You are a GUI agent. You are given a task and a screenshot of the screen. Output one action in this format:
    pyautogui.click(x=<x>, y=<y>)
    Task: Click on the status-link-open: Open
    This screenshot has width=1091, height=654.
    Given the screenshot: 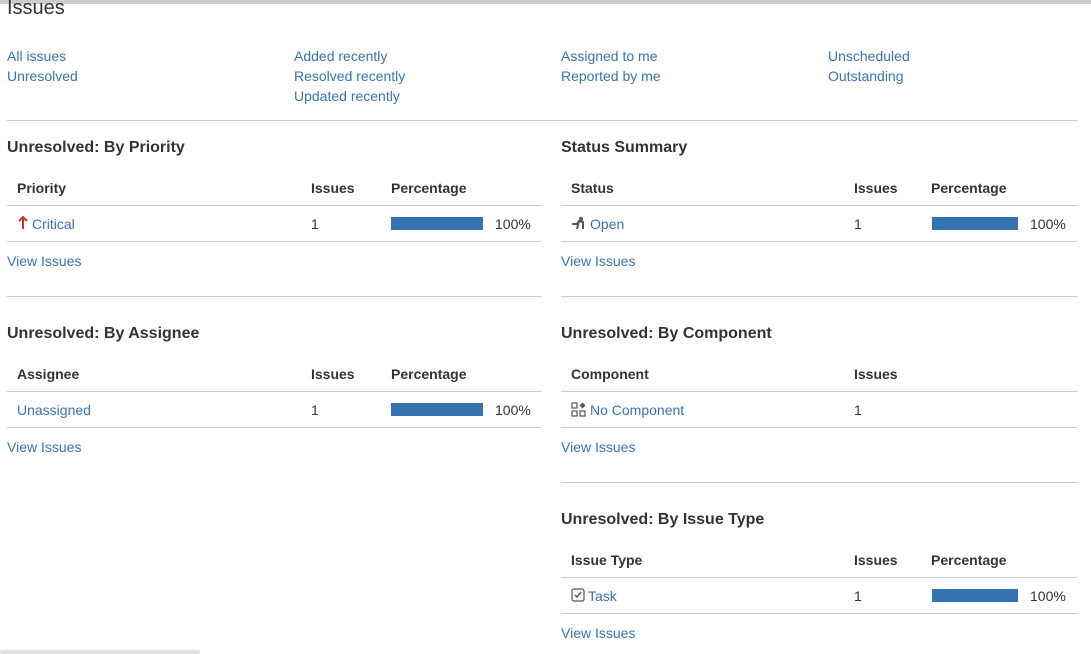 What is the action you would take?
    pyautogui.click(x=607, y=224)
    